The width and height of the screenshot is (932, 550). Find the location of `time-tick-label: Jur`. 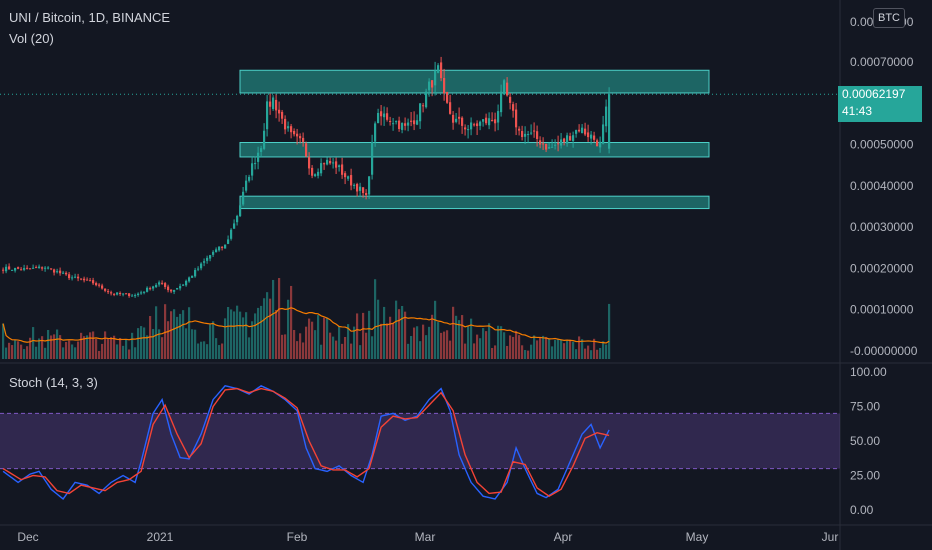

time-tick-label: Jur is located at coordinates (830, 537).